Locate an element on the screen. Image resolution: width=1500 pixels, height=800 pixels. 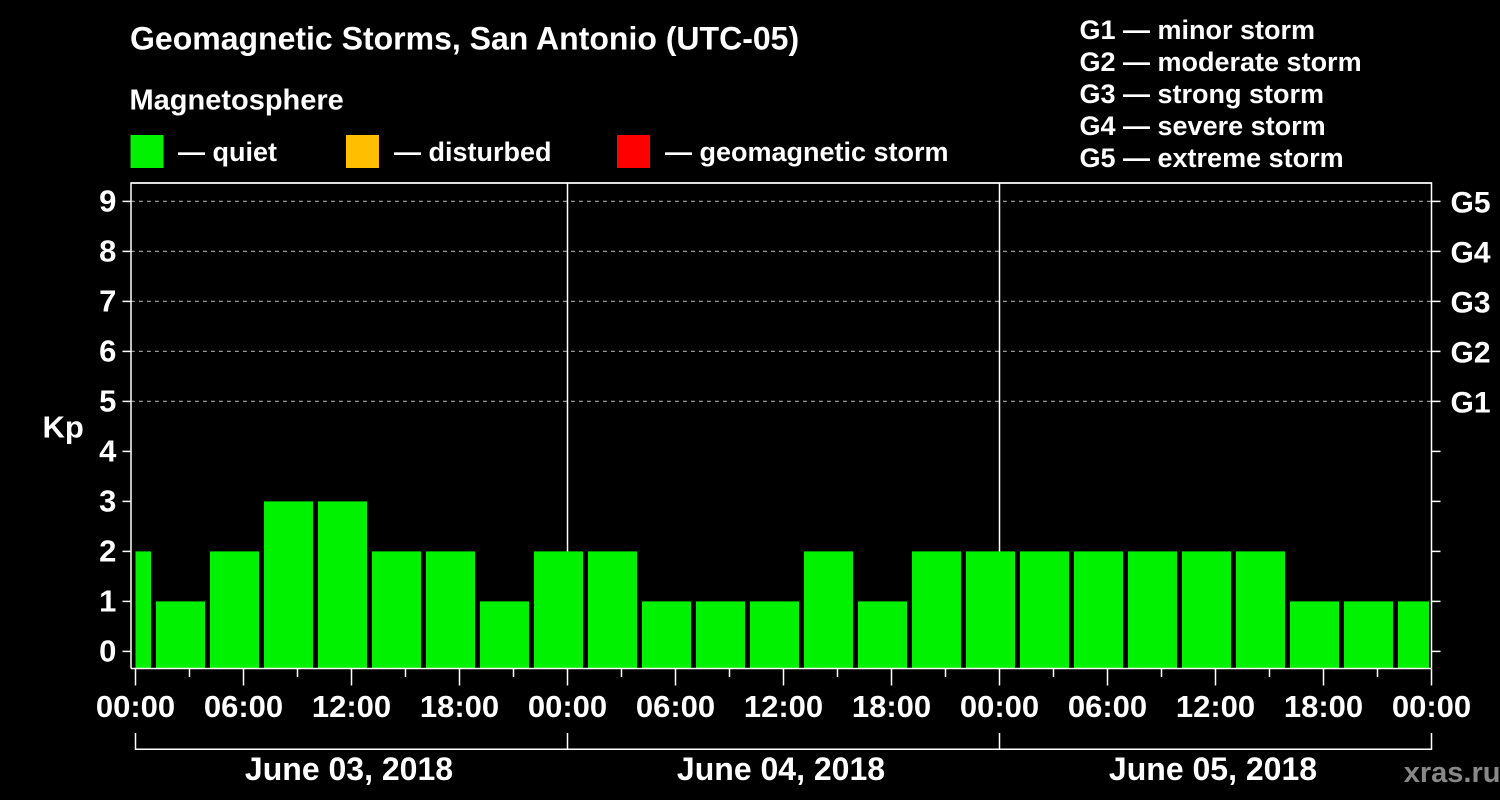
svg-text: 1 is located at coordinates (107, 600).